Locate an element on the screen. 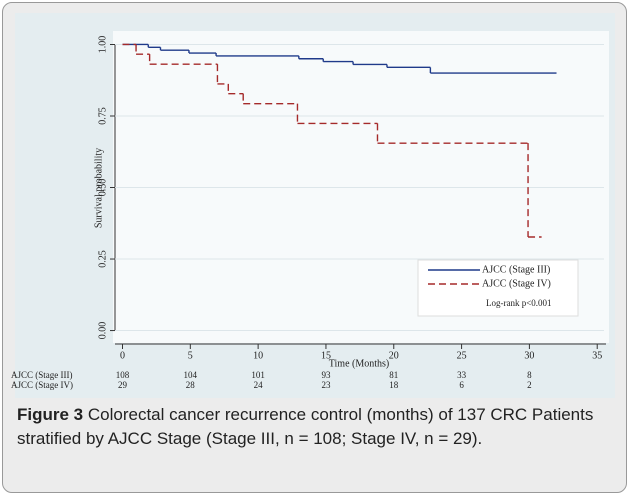  caption-label: Figure 3 is located at coordinates (50, 414).